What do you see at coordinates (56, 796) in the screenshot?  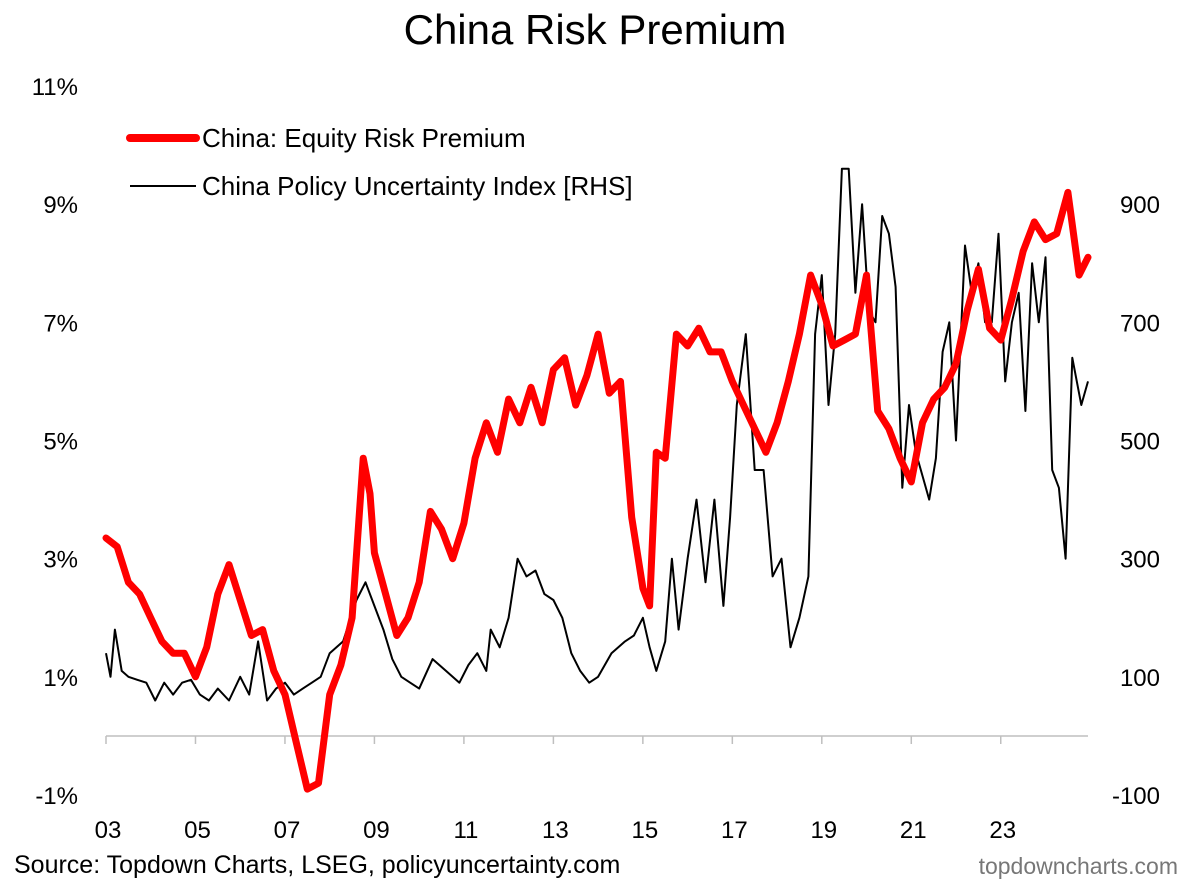 I see `left-tick-label: -1%` at bounding box center [56, 796].